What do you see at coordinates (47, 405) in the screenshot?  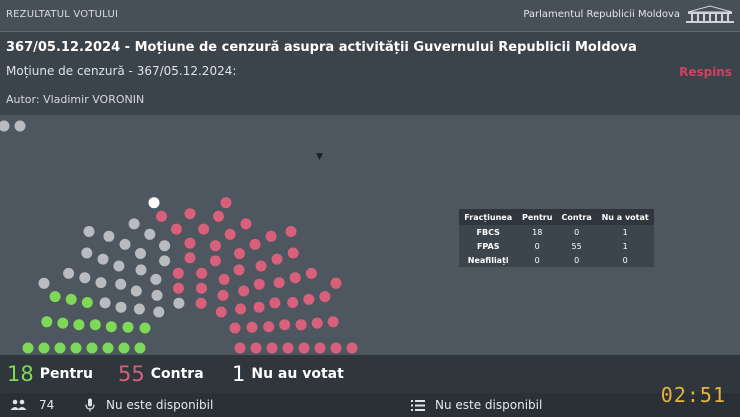 I see `present-count: 74` at bounding box center [47, 405].